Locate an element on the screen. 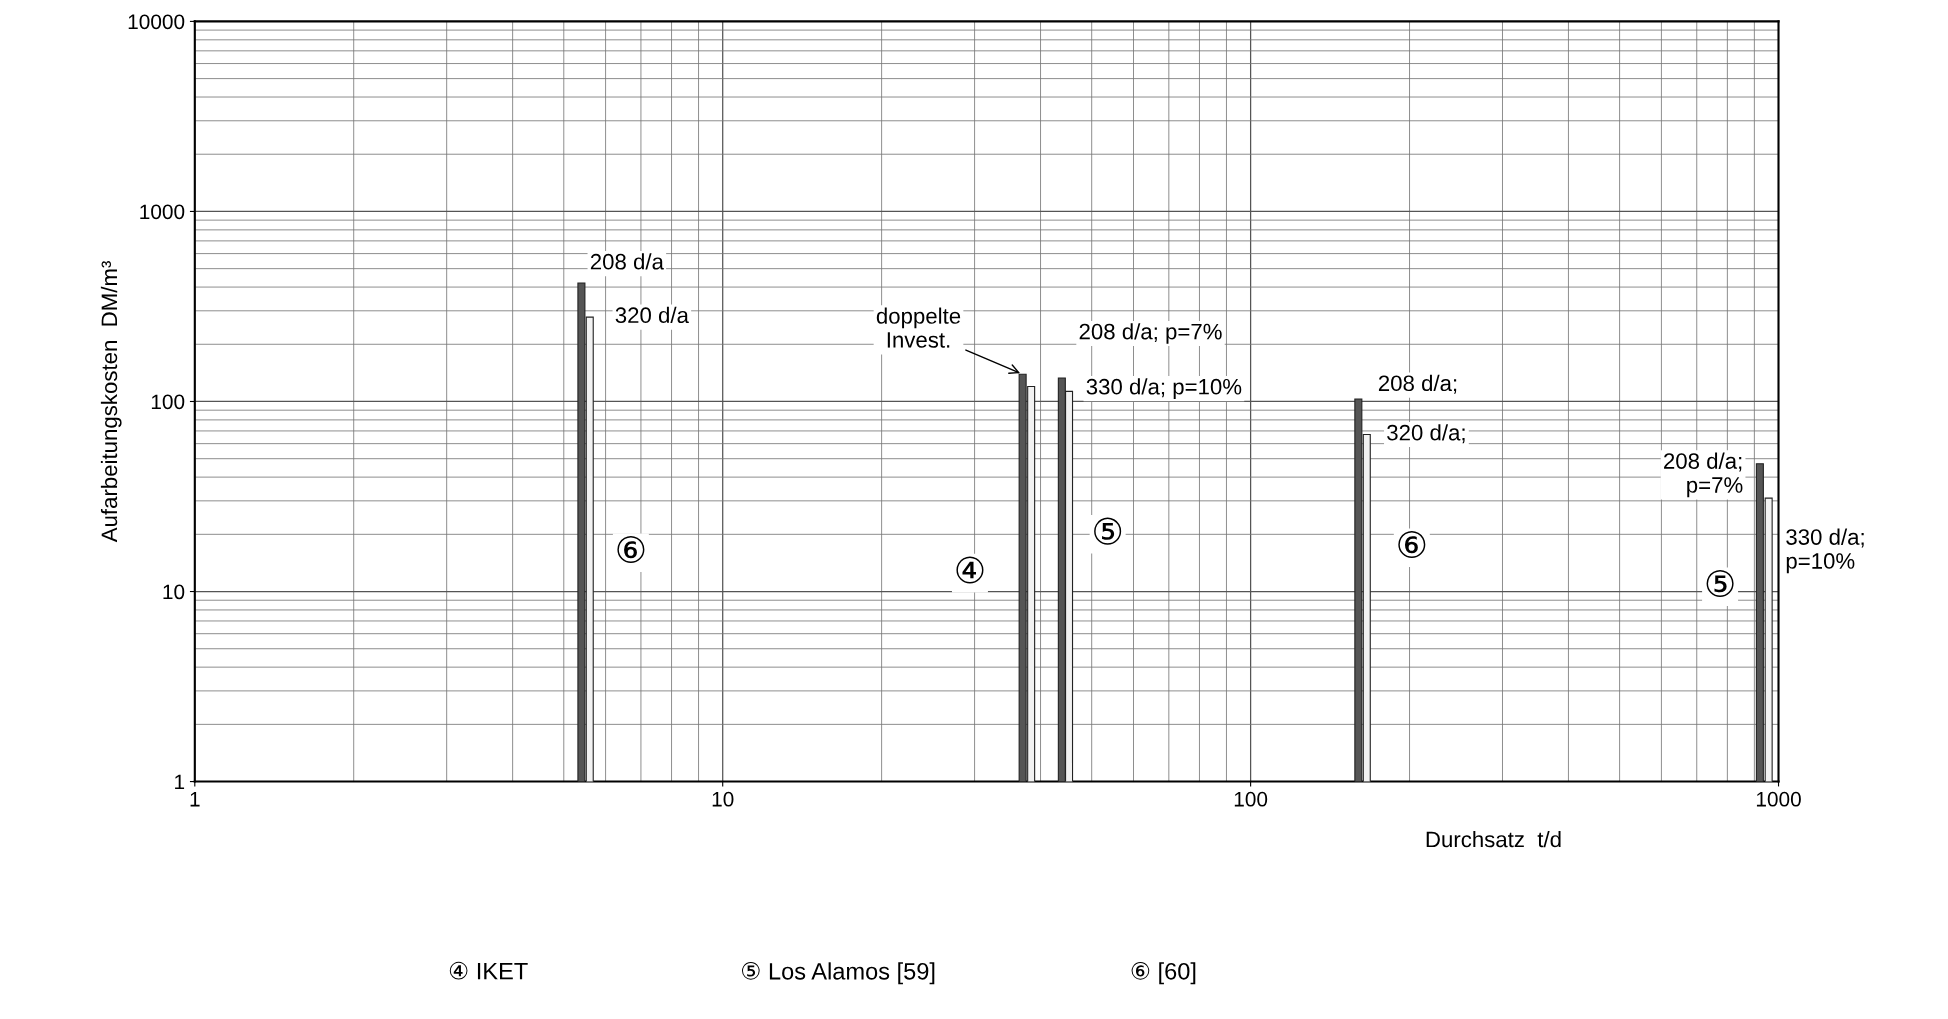 This screenshot has height=1019, width=1948. text: ⑥ [60] is located at coordinates (1163, 973).